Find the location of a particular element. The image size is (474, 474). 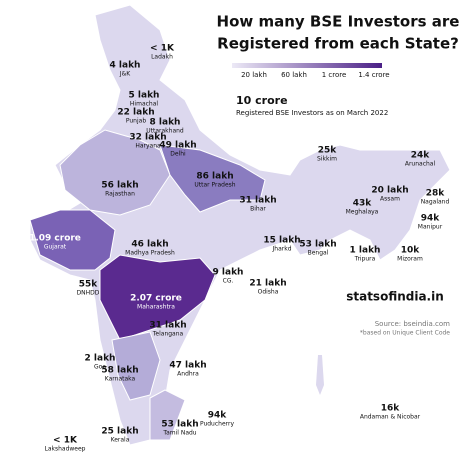

state-name: Lakshadweep is located at coordinates (64, 449).